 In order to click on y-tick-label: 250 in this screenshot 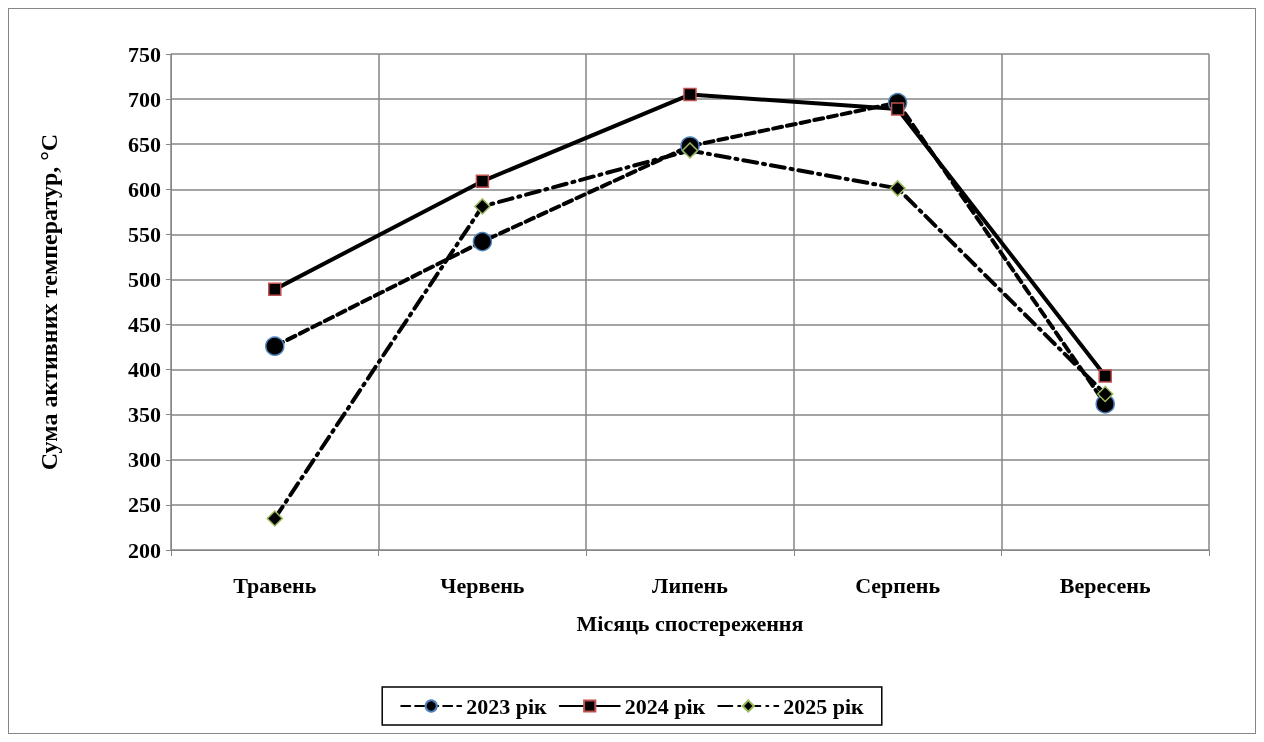, I will do `click(144, 505)`.